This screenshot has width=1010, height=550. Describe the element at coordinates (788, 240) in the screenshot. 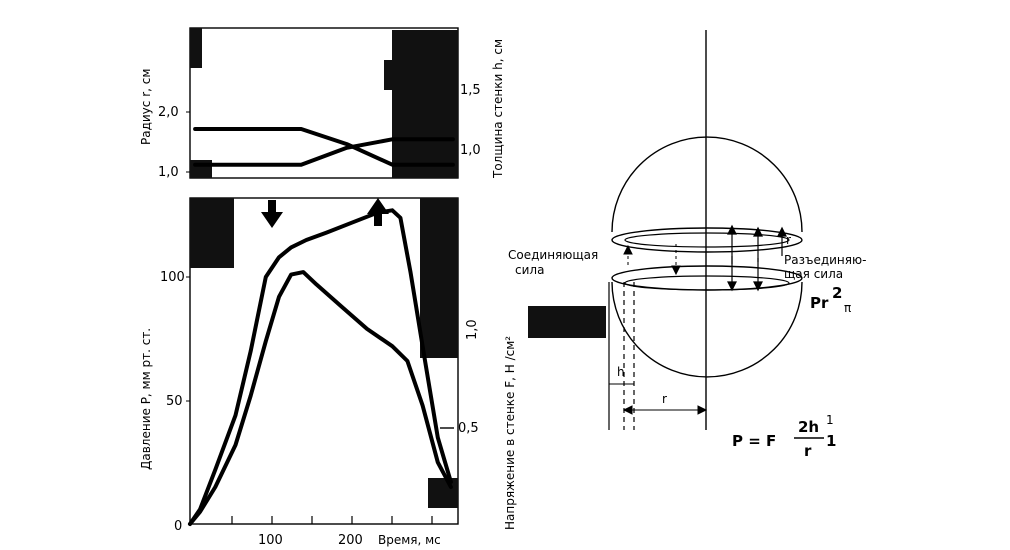

I see `label-r-small: r` at that location.